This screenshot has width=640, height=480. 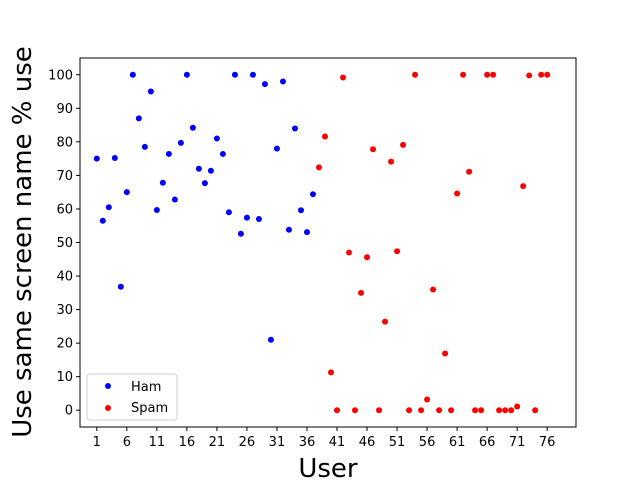 I want to click on x-tick-label-26: 26, so click(x=247, y=442).